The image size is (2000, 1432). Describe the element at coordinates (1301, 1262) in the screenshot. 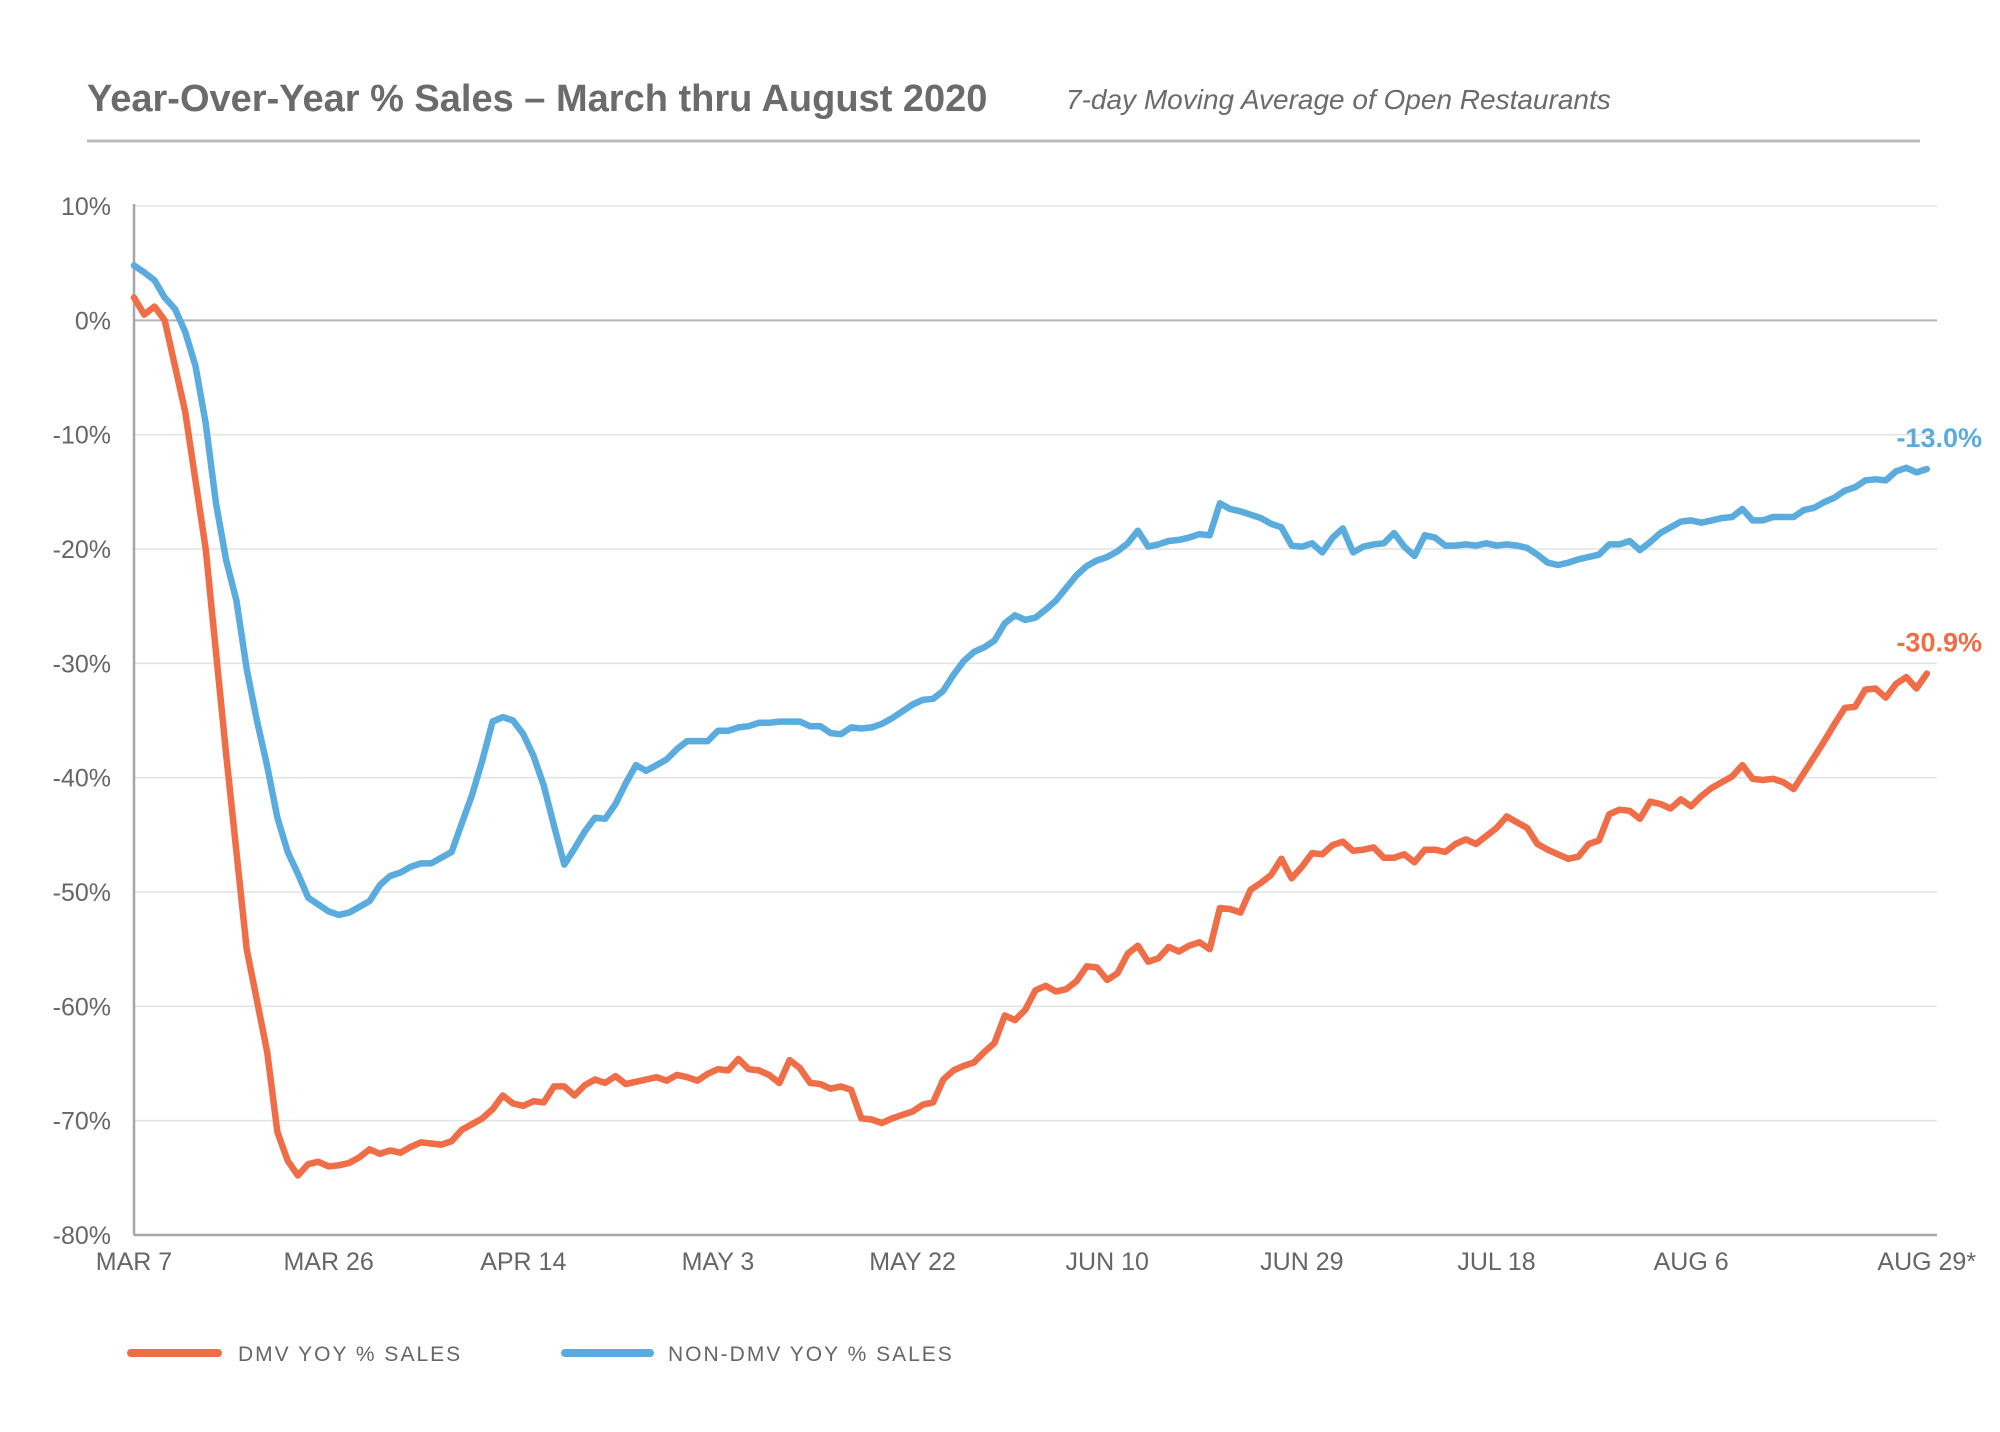

I see `x-tick-label: JUN 29` at that location.